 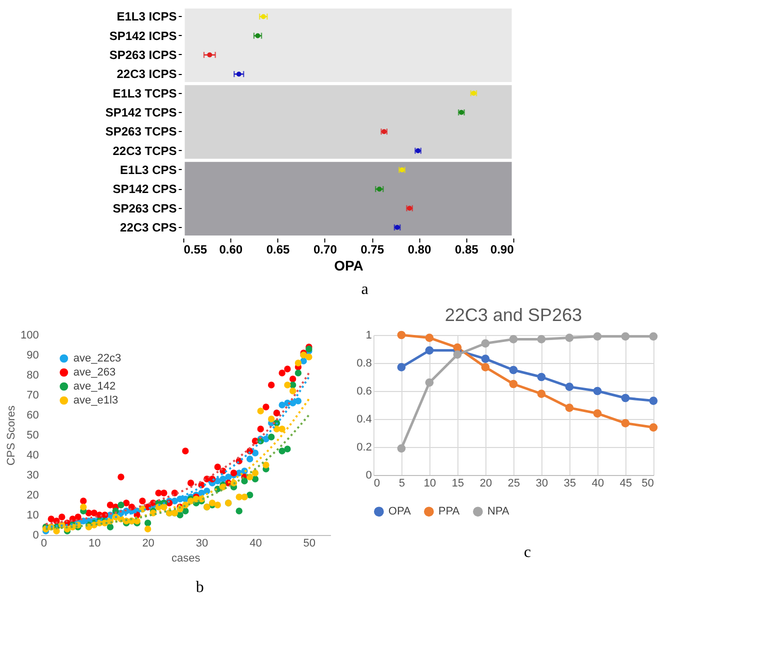 What do you see at coordinates (144, 208) in the screenshot?
I see `y-tick-label: SP263 CPS` at bounding box center [144, 208].